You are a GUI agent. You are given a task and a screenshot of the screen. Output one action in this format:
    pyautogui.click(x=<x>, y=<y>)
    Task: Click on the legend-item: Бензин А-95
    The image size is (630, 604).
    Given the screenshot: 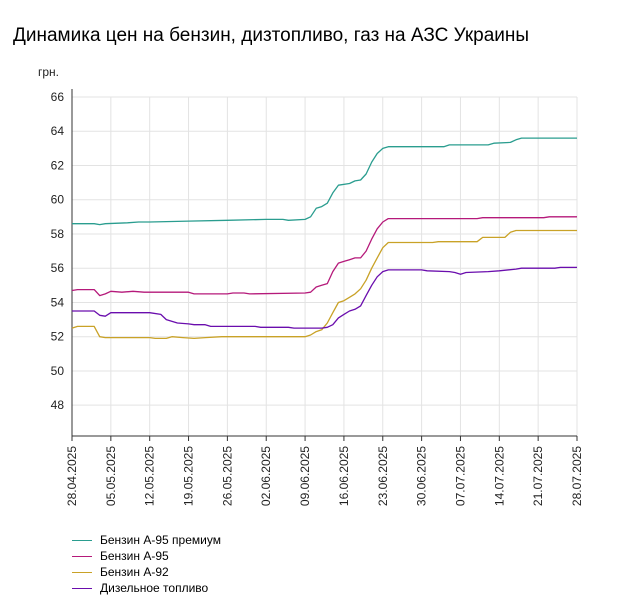 What is the action you would take?
    pyautogui.click(x=146, y=556)
    